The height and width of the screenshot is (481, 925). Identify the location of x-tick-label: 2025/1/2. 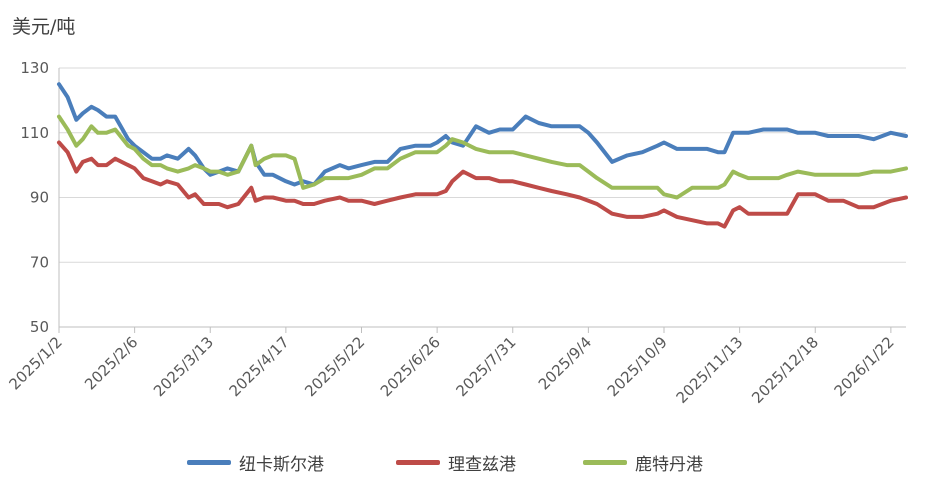
(35, 363).